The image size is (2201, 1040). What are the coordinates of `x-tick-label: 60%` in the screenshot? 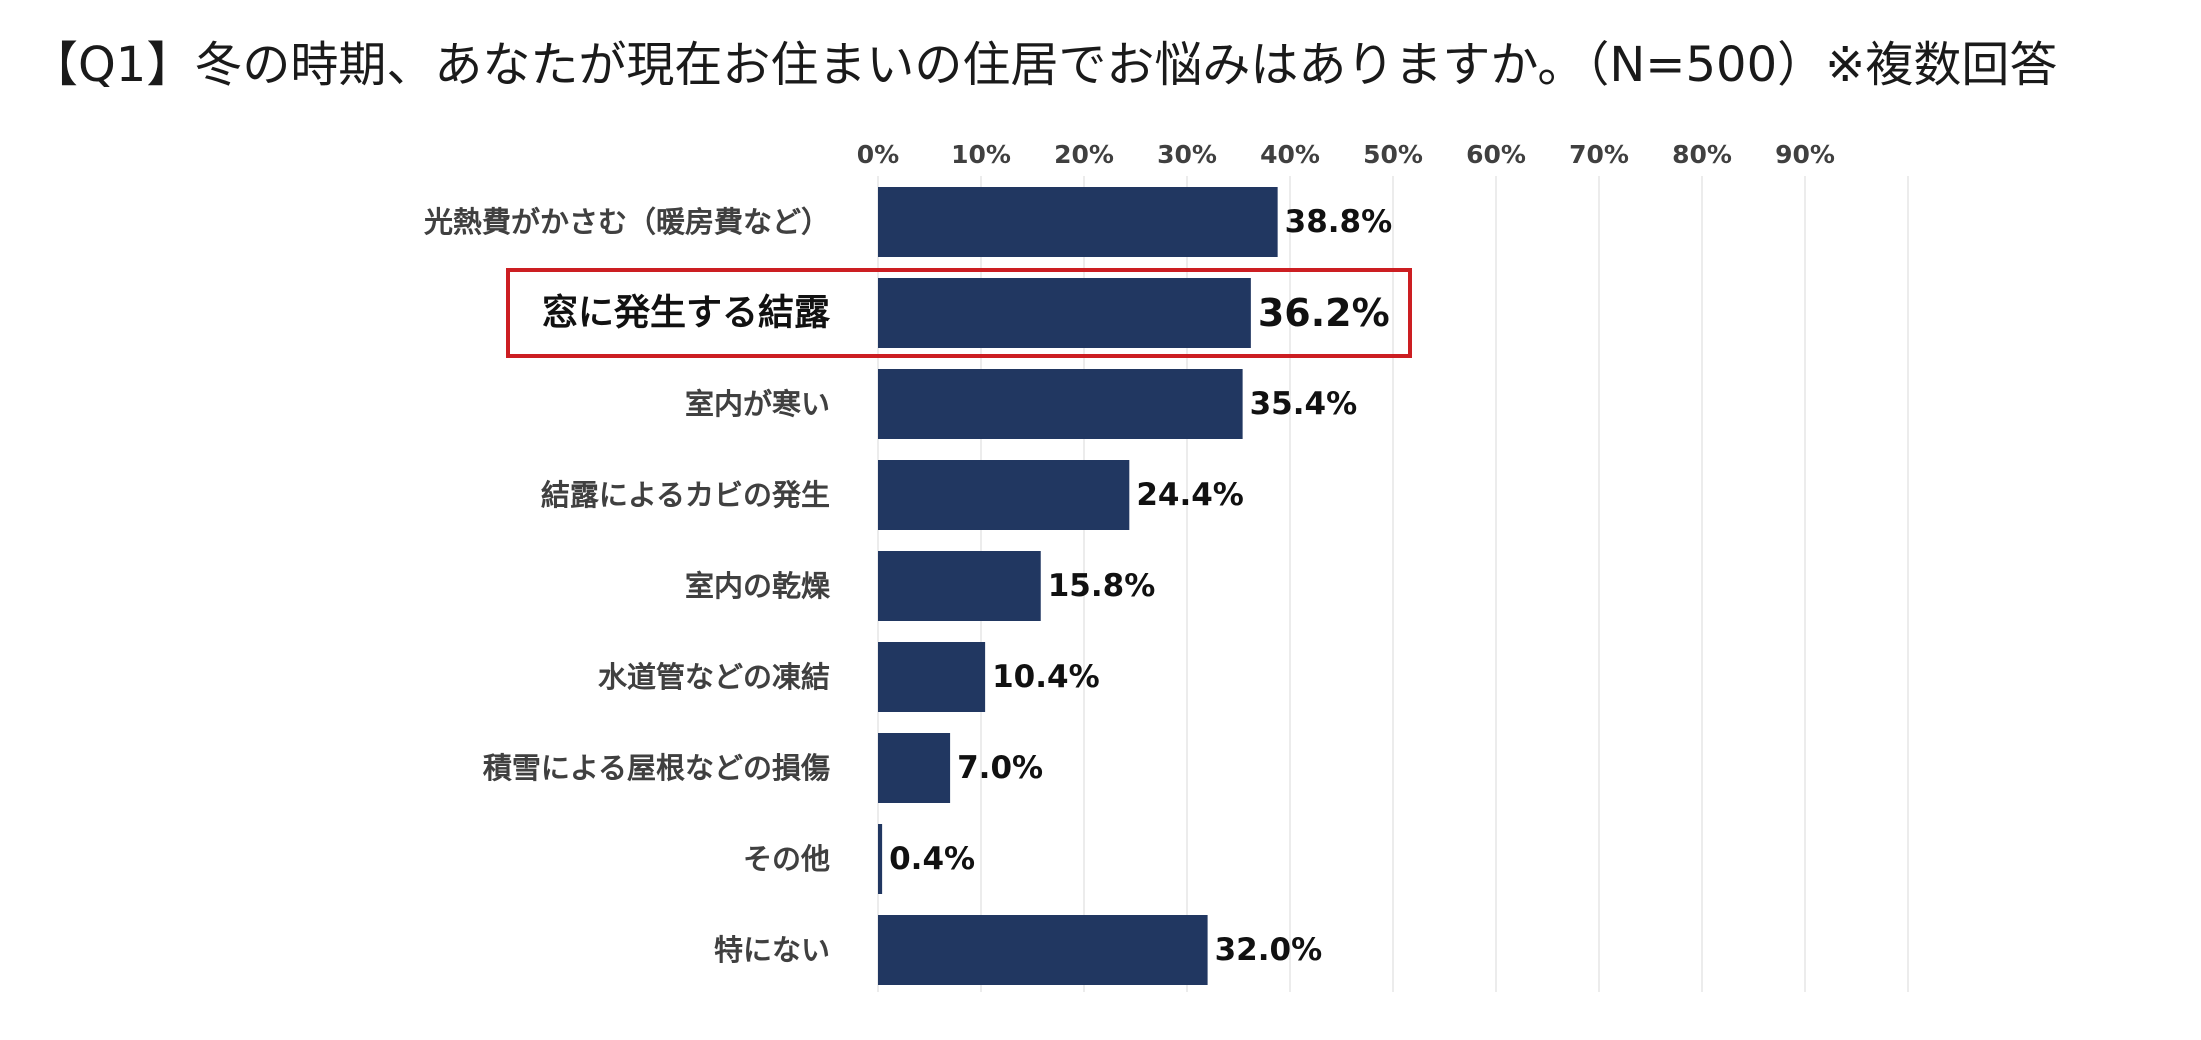 It's located at (1496, 154).